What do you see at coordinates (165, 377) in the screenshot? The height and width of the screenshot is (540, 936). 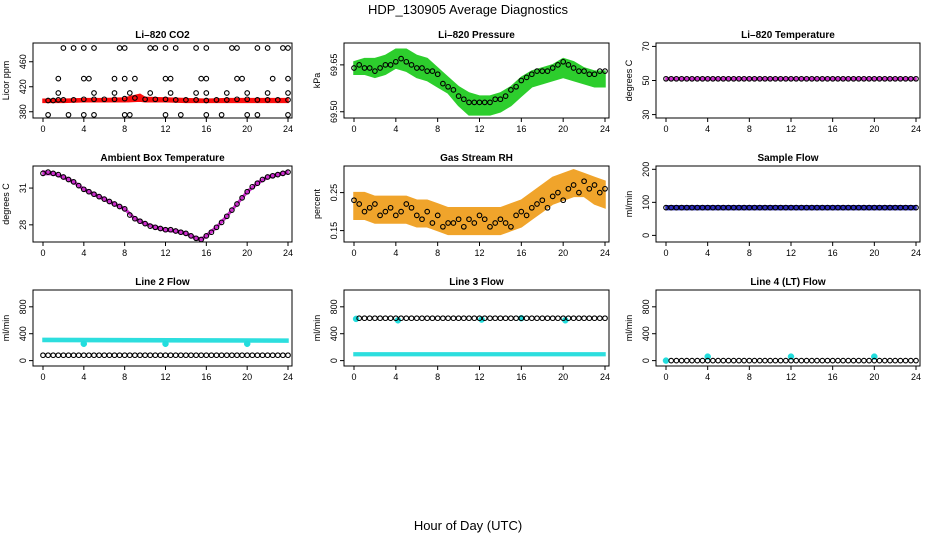 I see `x-tick-label: 12` at bounding box center [165, 377].